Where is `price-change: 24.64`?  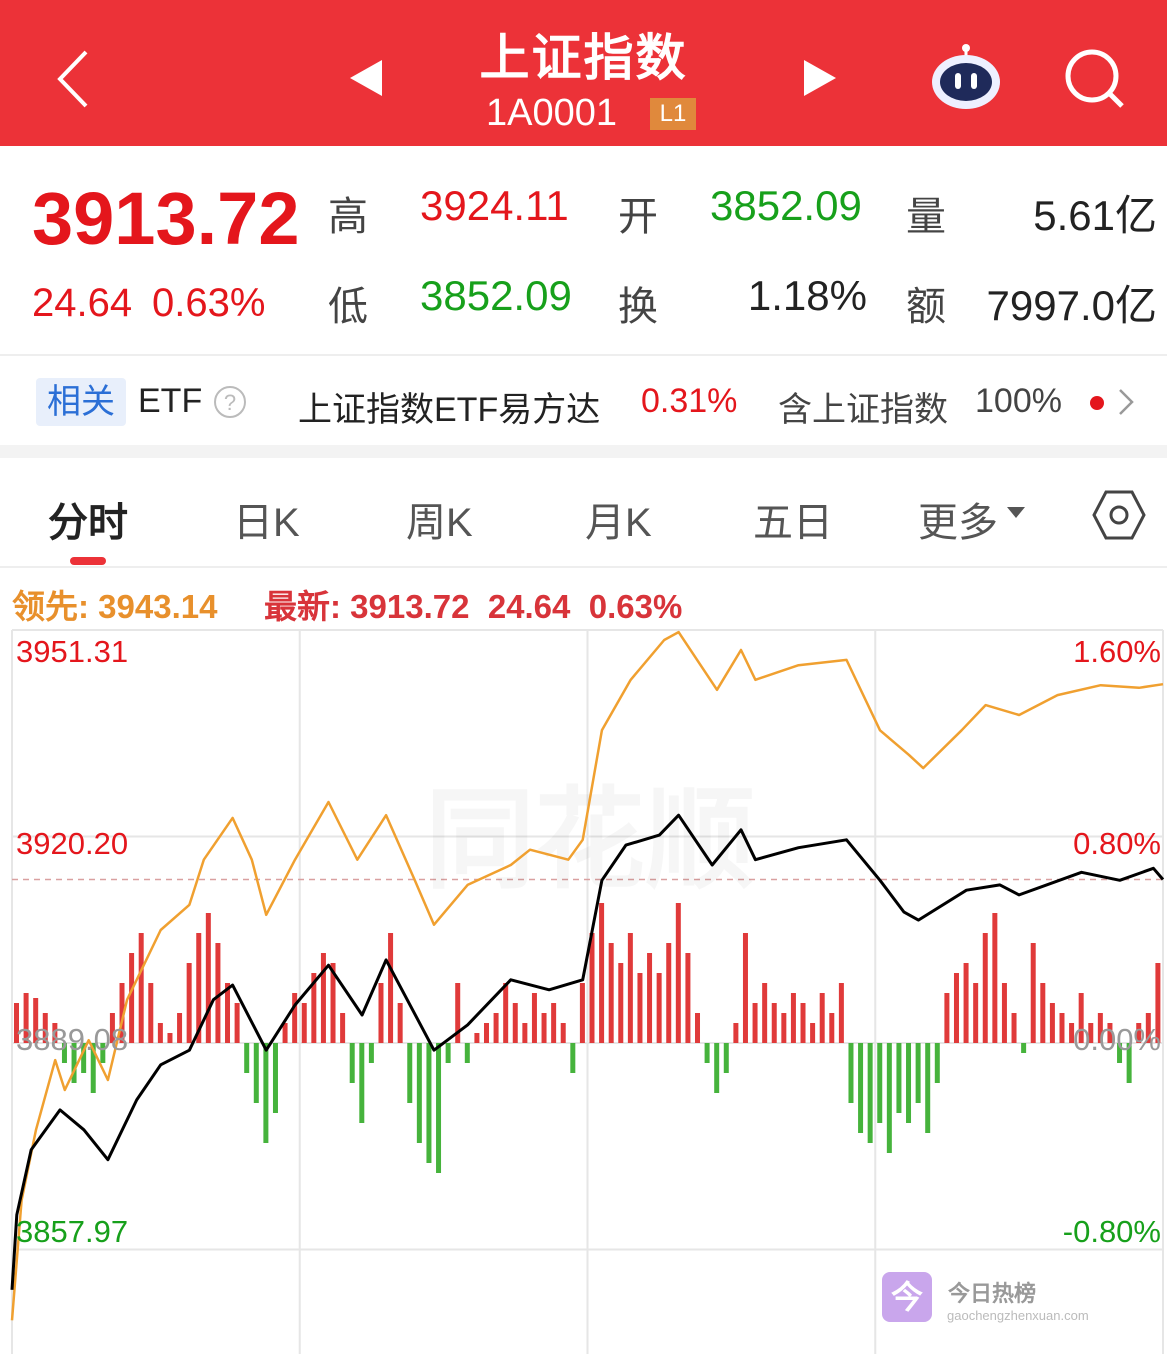
price-change: 24.64 is located at coordinates (82, 303).